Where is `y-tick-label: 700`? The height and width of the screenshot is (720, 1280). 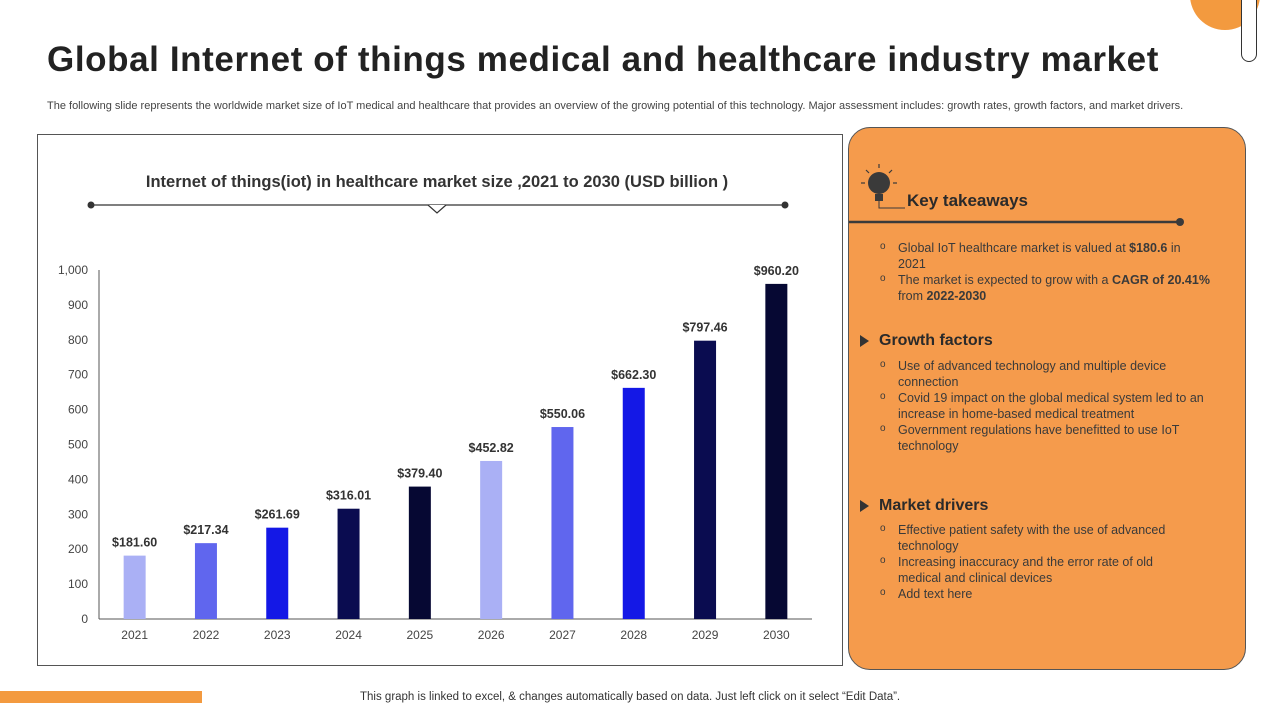 y-tick-label: 700 is located at coordinates (78, 375).